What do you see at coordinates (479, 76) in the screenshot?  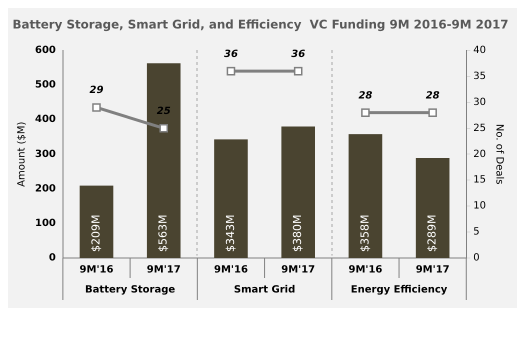 I see `y2-tick-label: 35` at bounding box center [479, 76].